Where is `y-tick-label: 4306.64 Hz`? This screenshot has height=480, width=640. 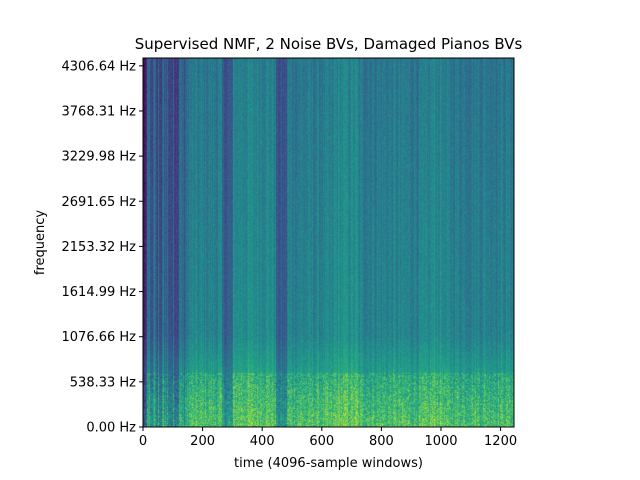
y-tick-label: 4306.64 Hz is located at coordinates (99, 66).